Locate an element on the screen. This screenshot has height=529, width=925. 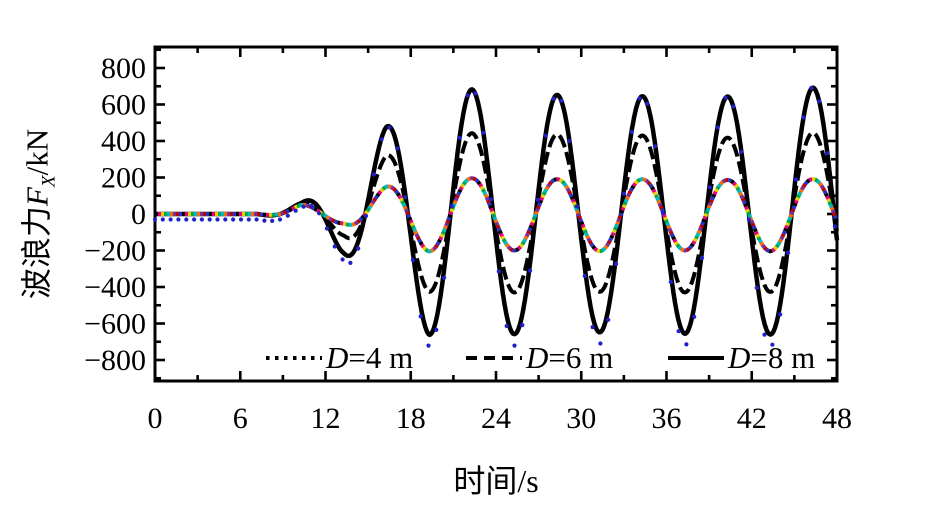
legend-d8-var: D is located at coordinates (739, 357).